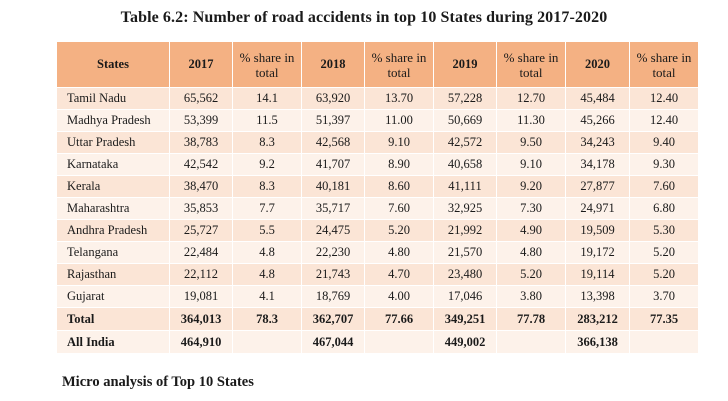  Describe the element at coordinates (465, 164) in the screenshot. I see `value-cell: 40,658` at that location.